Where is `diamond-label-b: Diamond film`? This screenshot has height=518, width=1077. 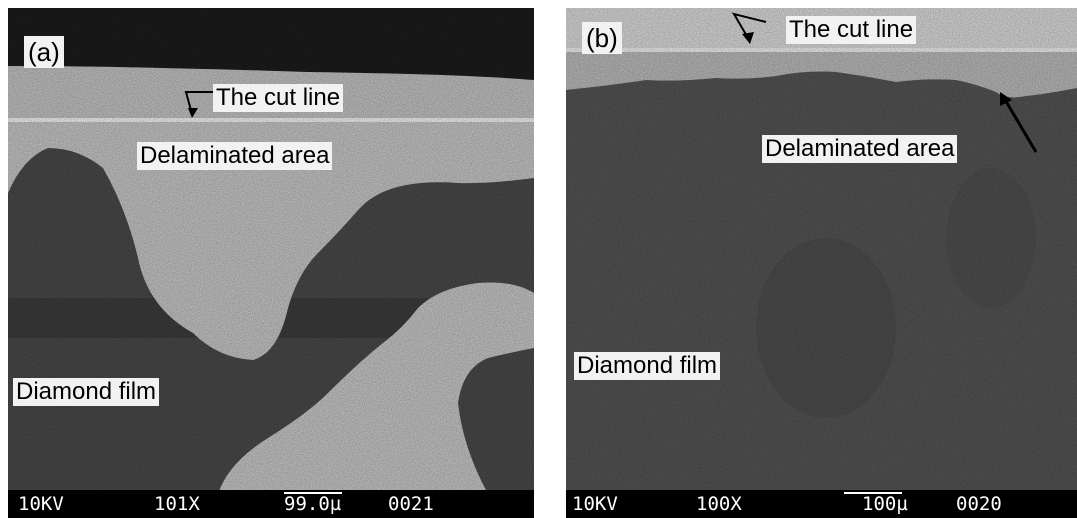
diamond-label-b: Diamond film is located at coordinates (647, 366).